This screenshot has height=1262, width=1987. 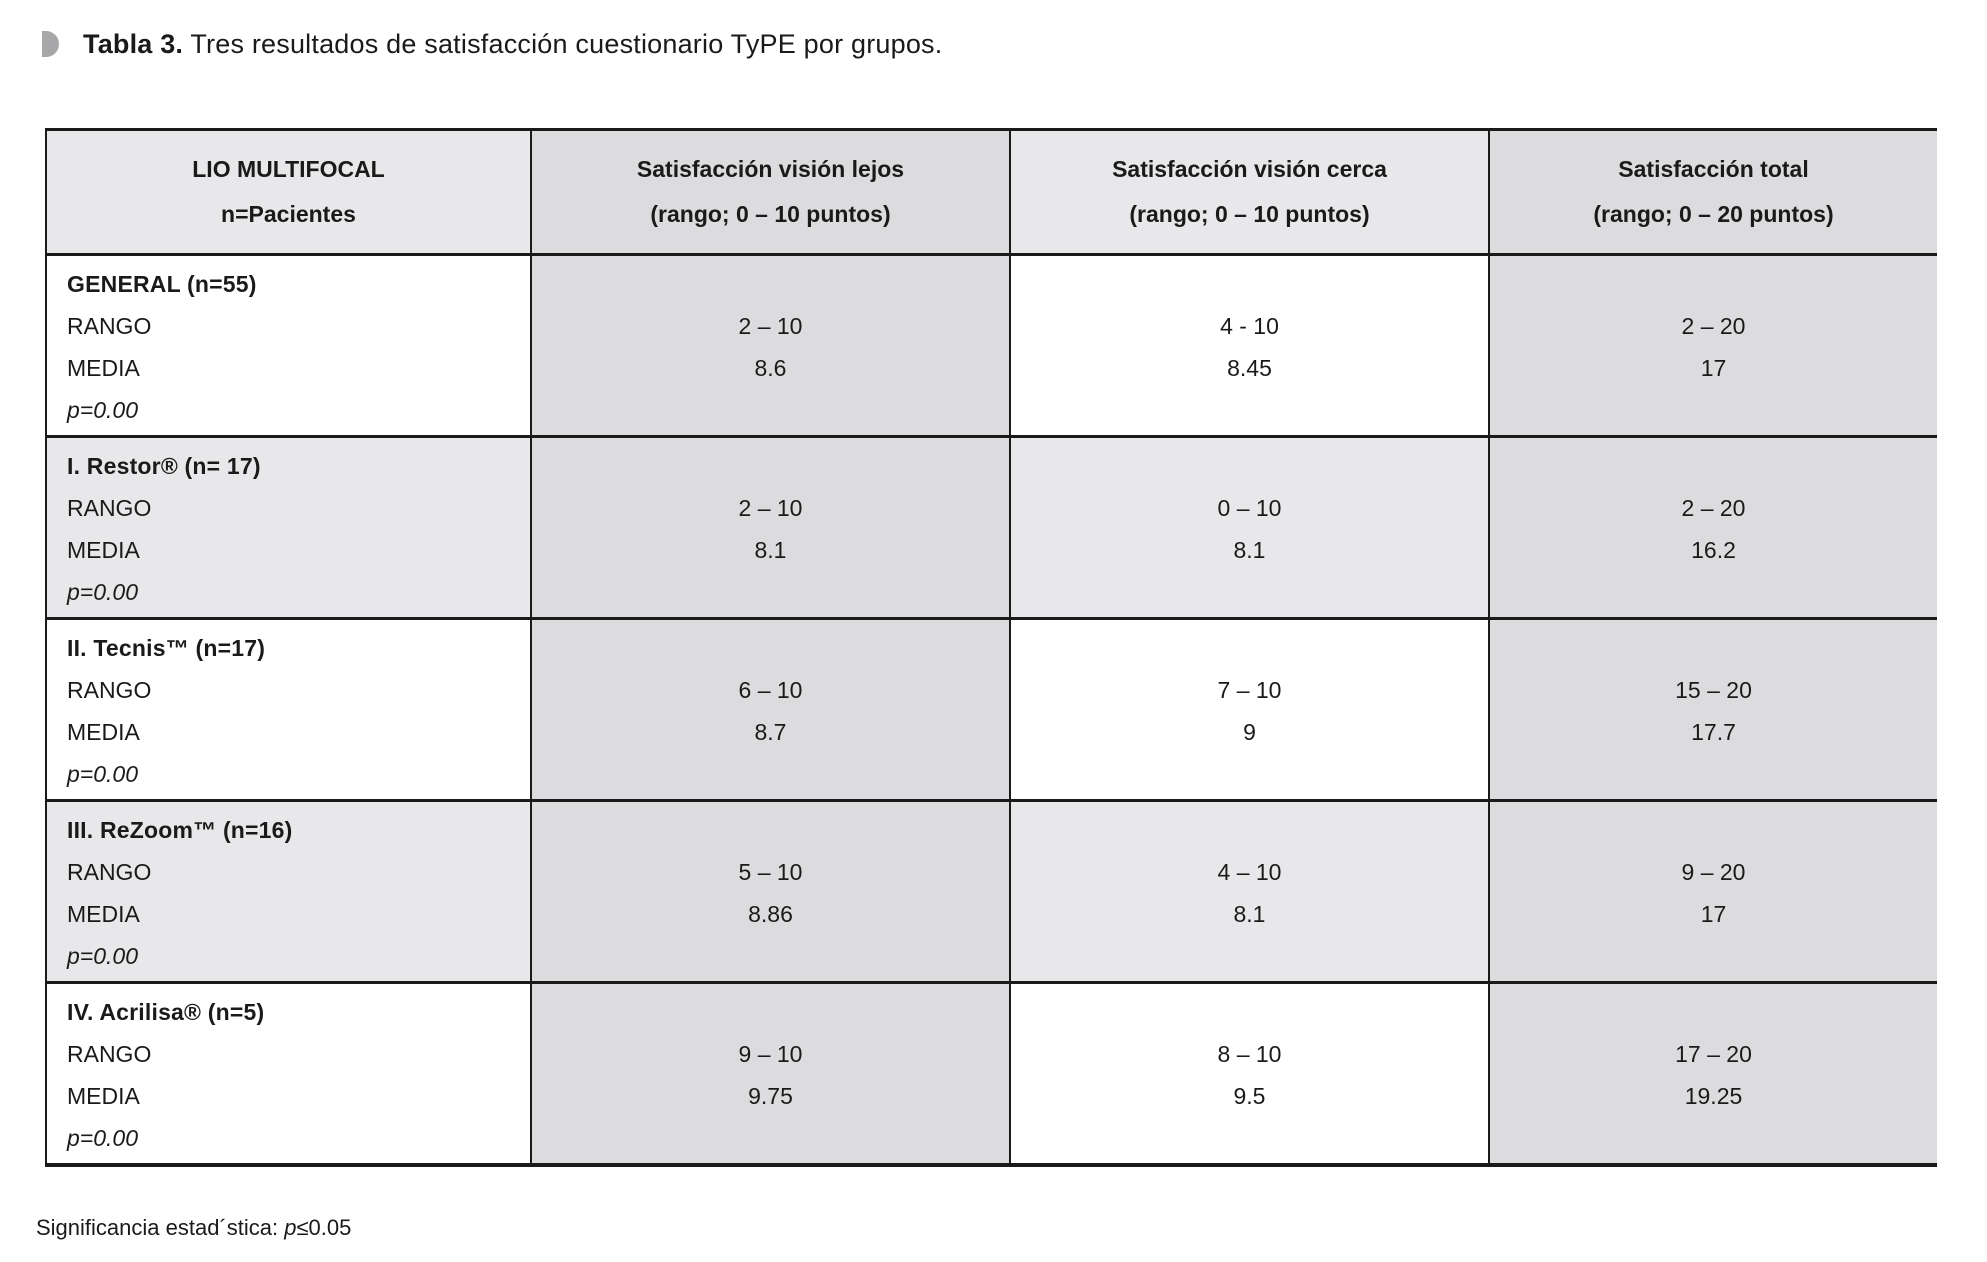 I want to click on value-cell-lejos: 6 – 10 8.7, so click(x=771, y=709).